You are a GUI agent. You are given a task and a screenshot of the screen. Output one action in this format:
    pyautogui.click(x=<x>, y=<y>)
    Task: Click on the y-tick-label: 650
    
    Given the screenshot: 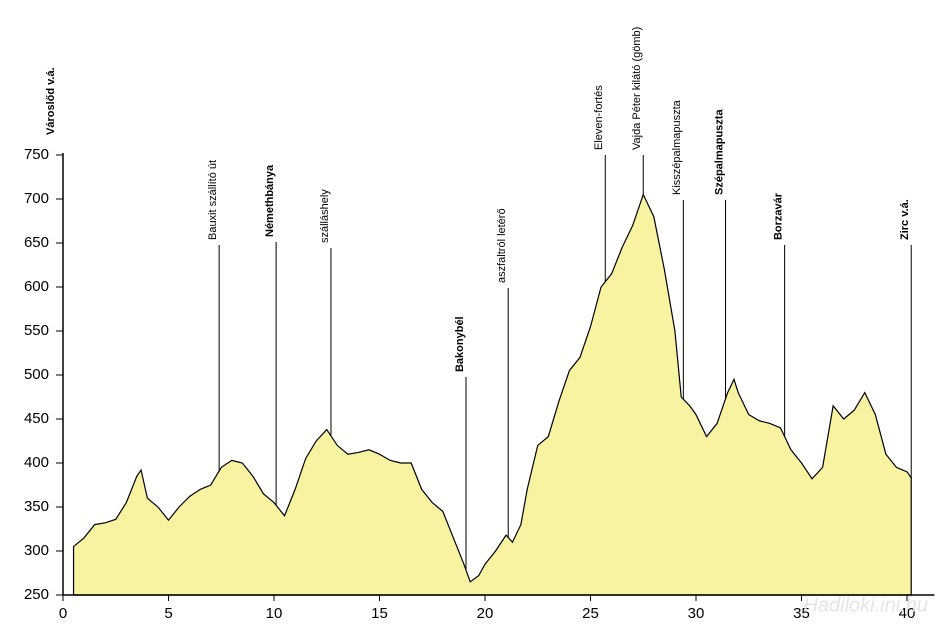 What is the action you would take?
    pyautogui.click(x=36, y=242)
    